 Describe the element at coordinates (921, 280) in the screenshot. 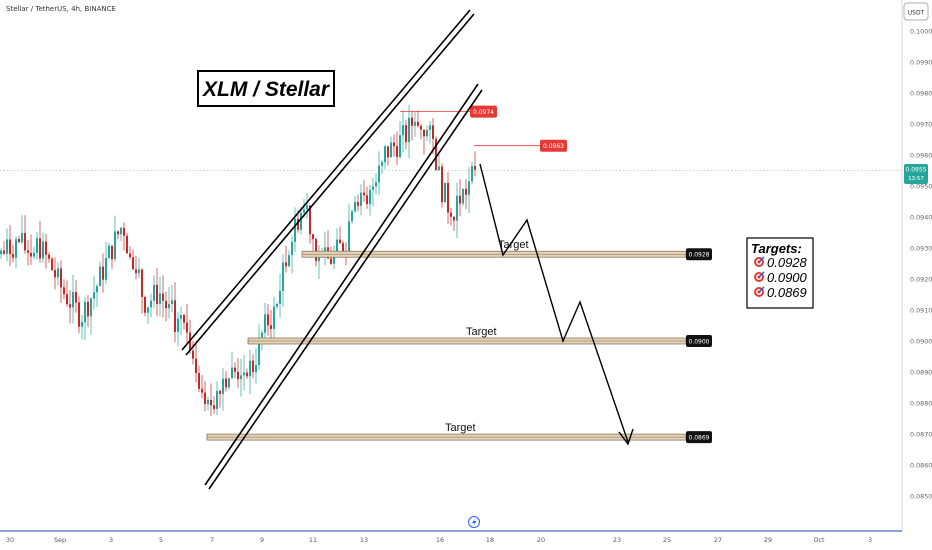

I see `y-tick-label: 0.0920` at that location.